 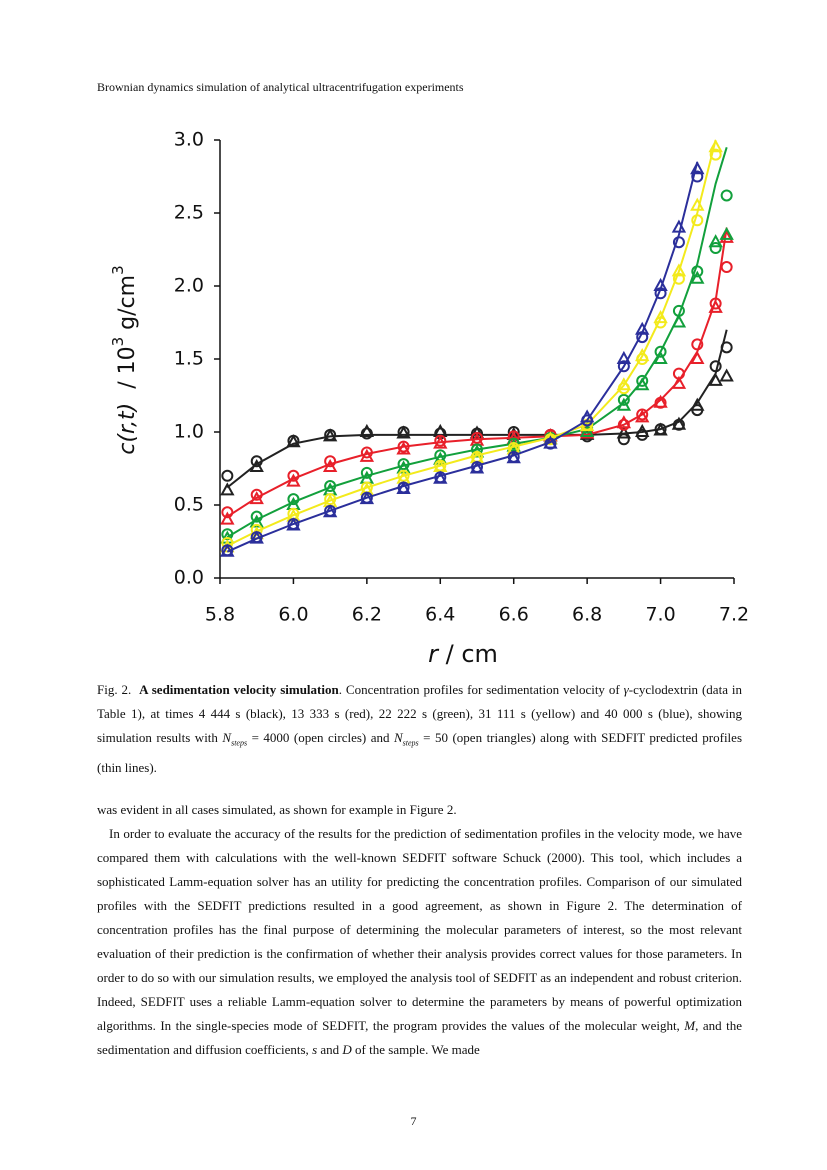 What do you see at coordinates (220, 615) in the screenshot?
I see `x-tick-label: 5.8` at bounding box center [220, 615].